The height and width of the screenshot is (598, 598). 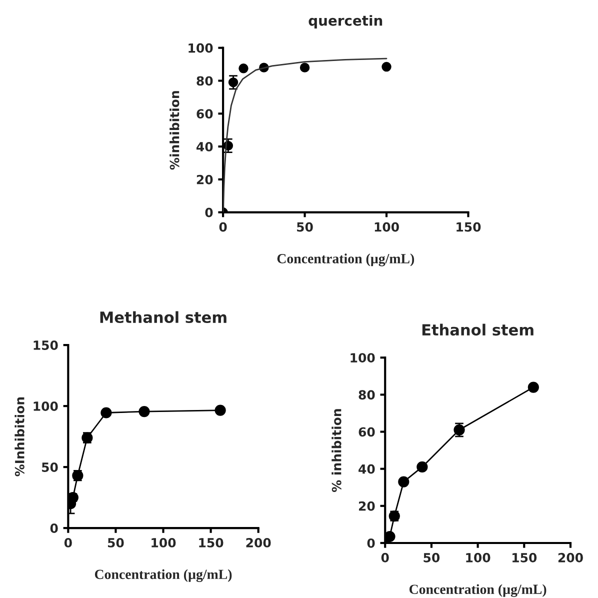 I want to click on chart-title: quercetin, so click(x=345, y=22).